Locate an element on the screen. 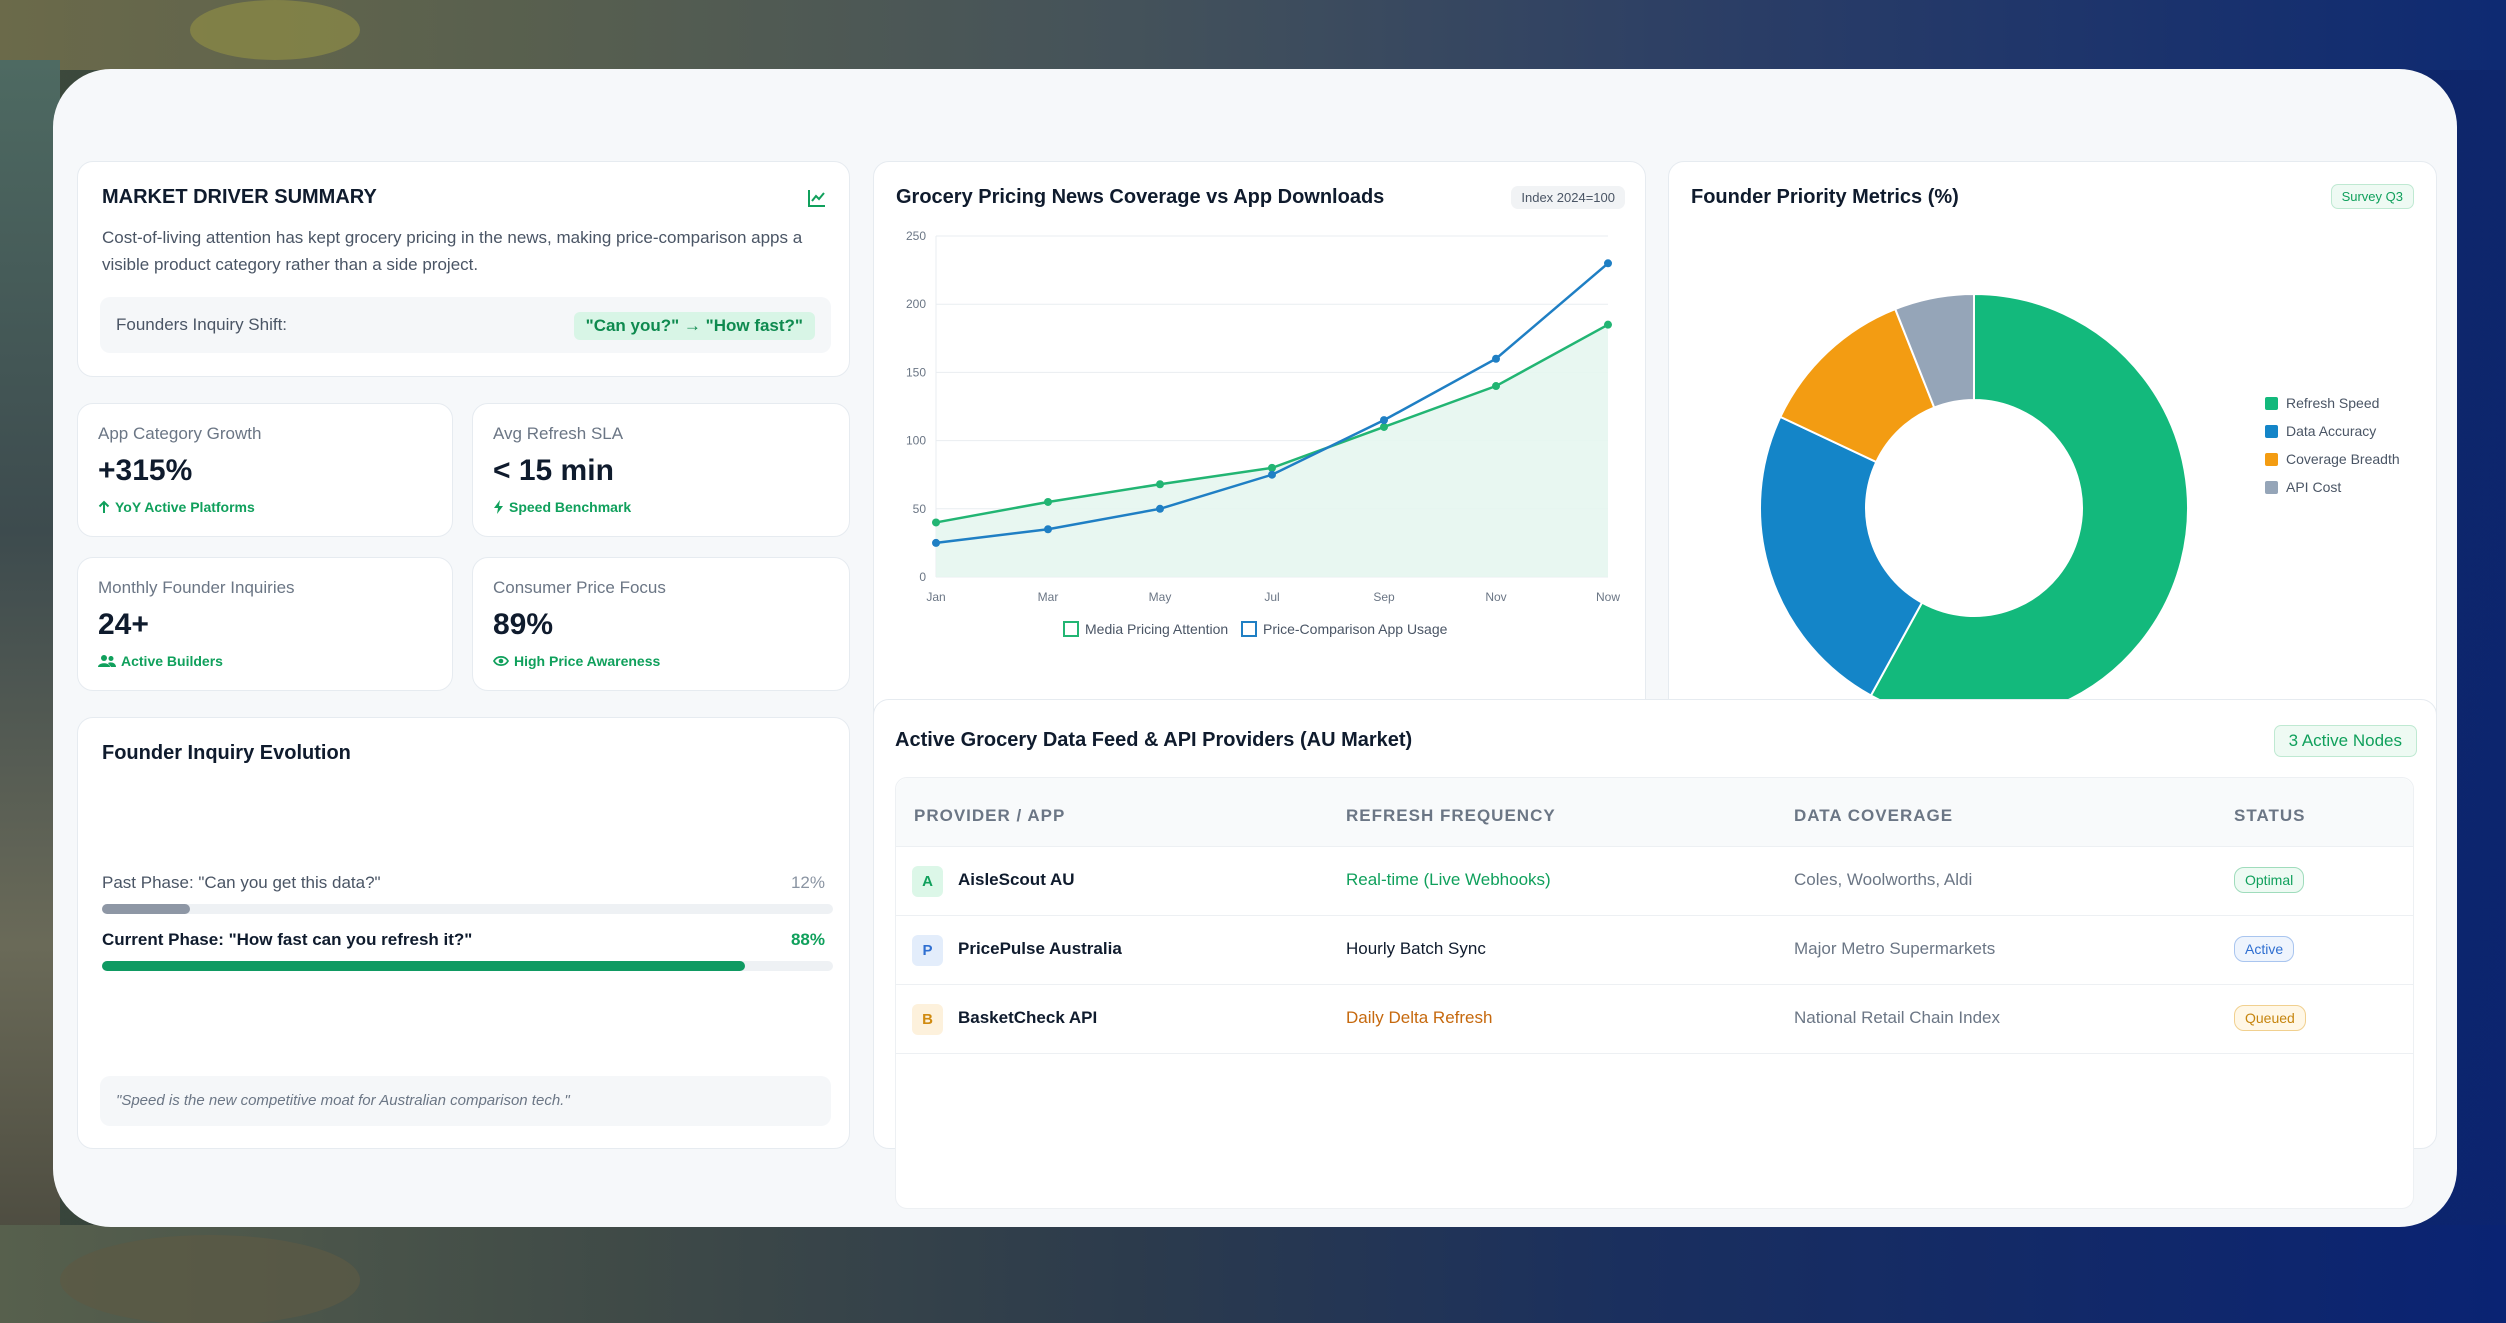  kpi-sub: Active Builders is located at coordinates (160, 661).